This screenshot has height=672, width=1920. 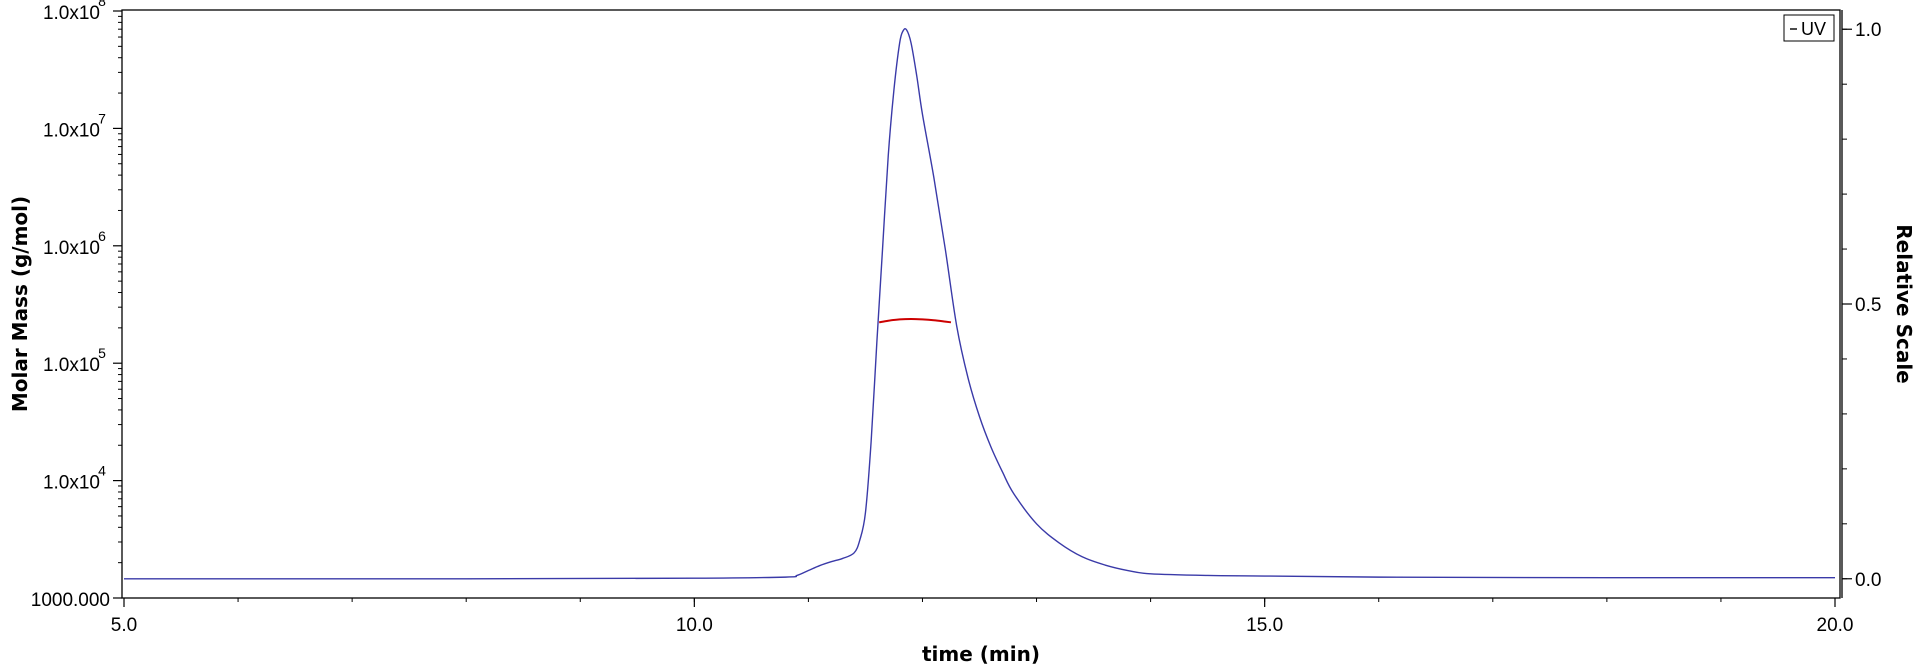 What do you see at coordinates (982, 617) in the screenshot?
I see `x-axis-ticks: 5.0 10.0 15.0 20.0` at bounding box center [982, 617].